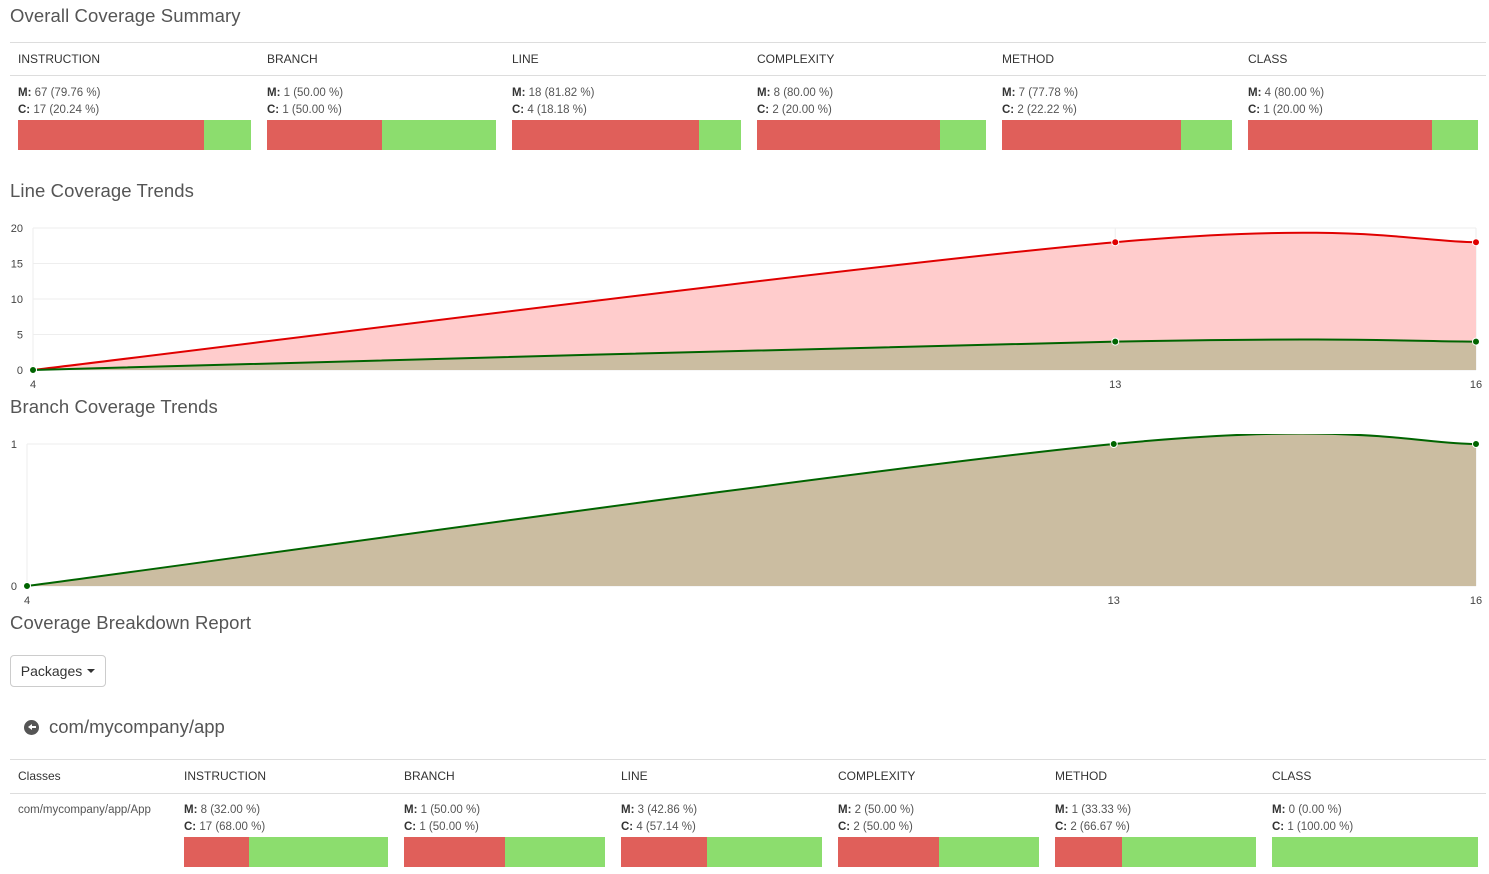 The image size is (1489, 874). Describe the element at coordinates (1047, 110) in the screenshot. I see `covered-value: 2 (22.22 %)` at that location.